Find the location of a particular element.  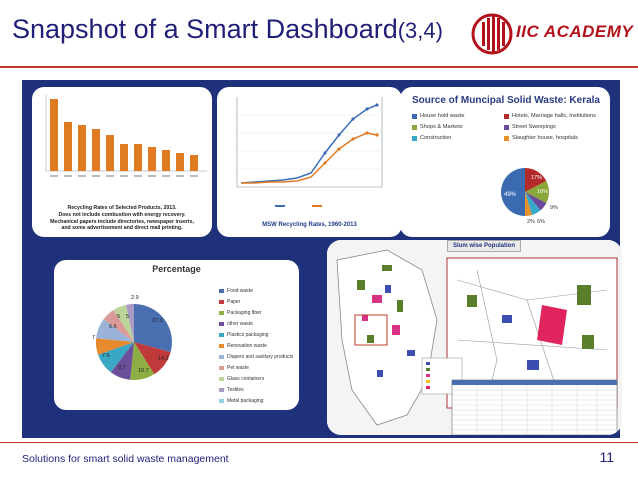

percentage-slice-label: 14.2 is located at coordinates (163, 359).